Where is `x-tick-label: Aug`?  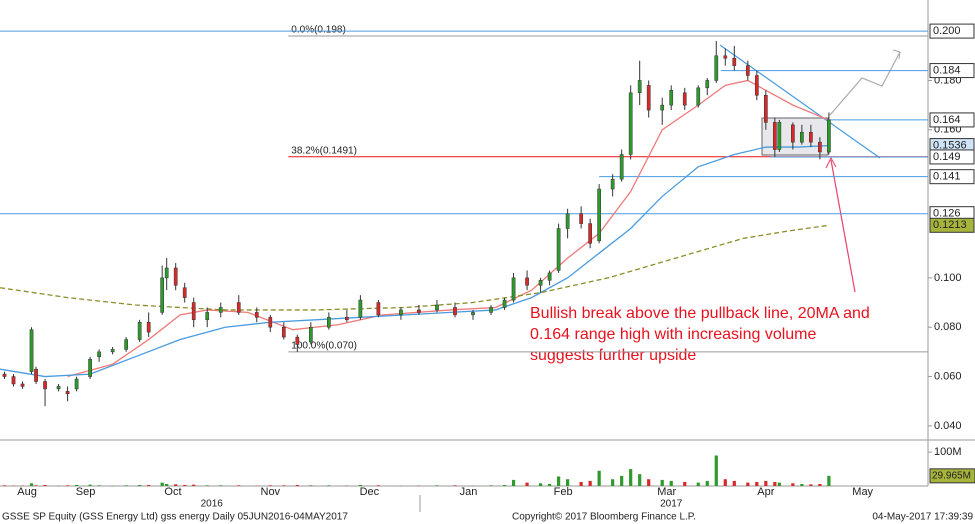 x-tick-label: Aug is located at coordinates (27, 492).